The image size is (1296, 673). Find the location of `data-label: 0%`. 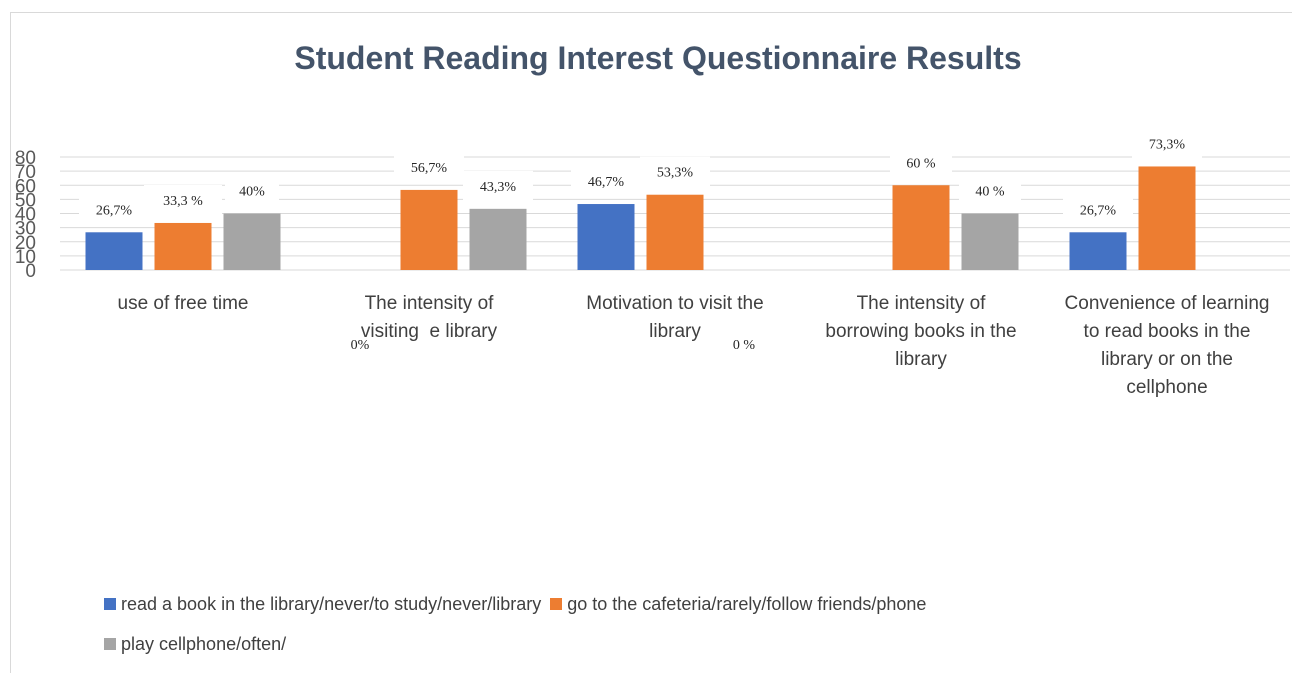

data-label: 0% is located at coordinates (360, 345).